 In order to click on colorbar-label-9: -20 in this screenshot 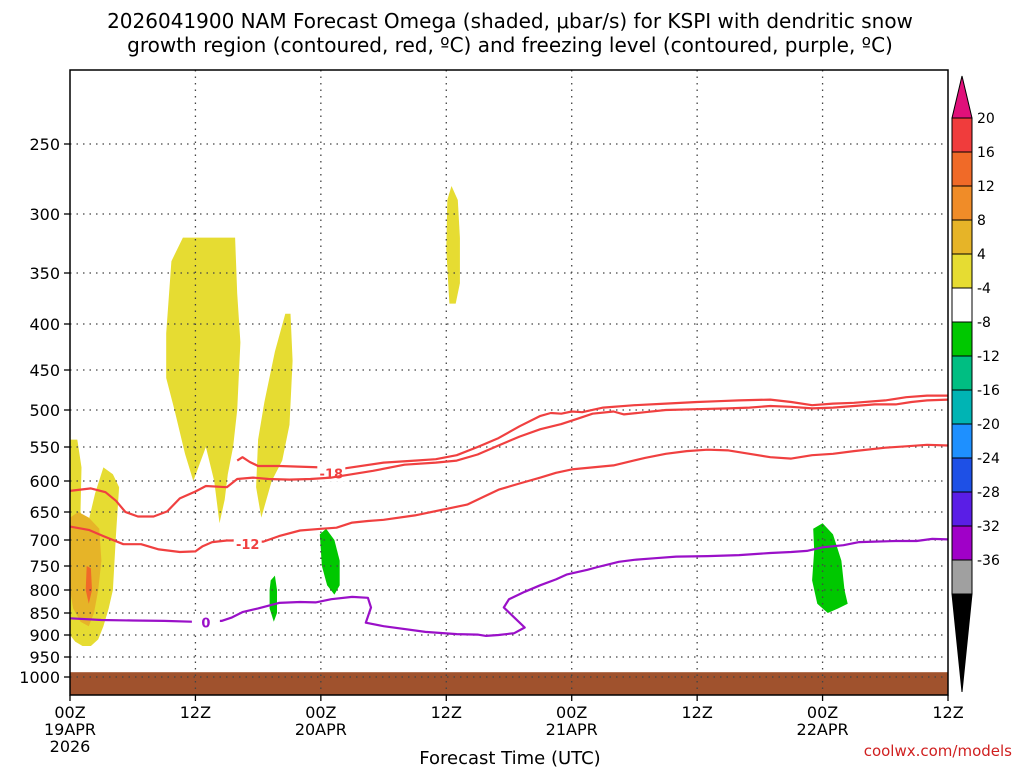, I will do `click(988, 425)`.